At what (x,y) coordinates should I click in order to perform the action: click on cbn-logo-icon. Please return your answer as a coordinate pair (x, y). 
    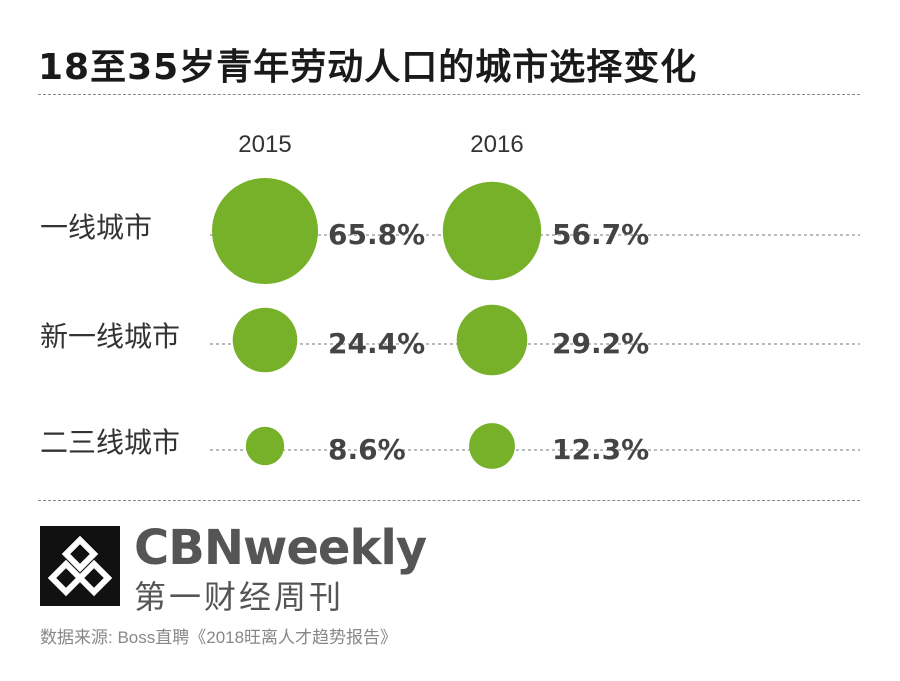
    Looking at the image, I should click on (80, 566).